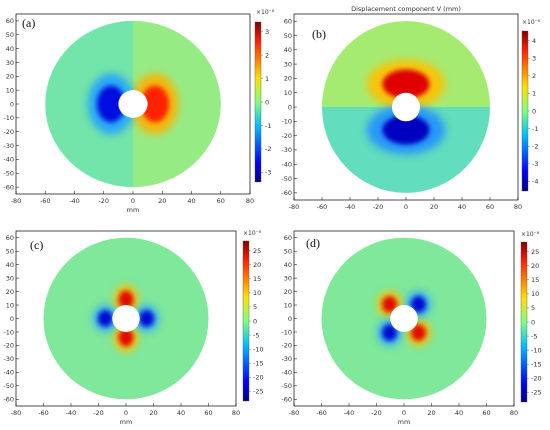 The height and width of the screenshot is (430, 550). What do you see at coordinates (404, 422) in the screenshot?
I see `x-axis-label: mm` at bounding box center [404, 422].